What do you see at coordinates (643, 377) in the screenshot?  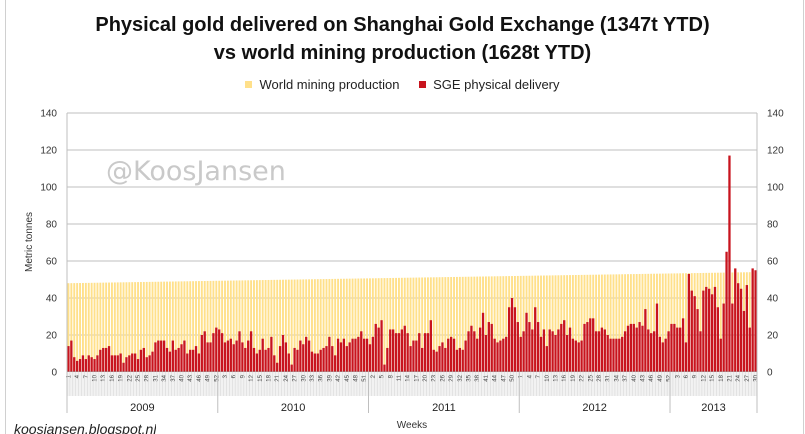 I see `x-week-label: 43` at bounding box center [643, 377].